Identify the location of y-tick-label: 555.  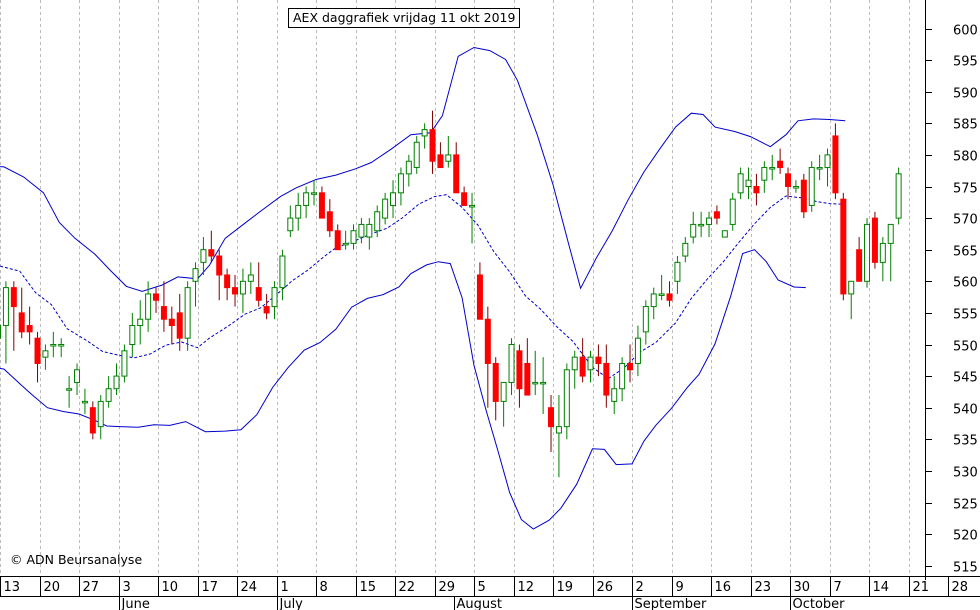
(965, 315).